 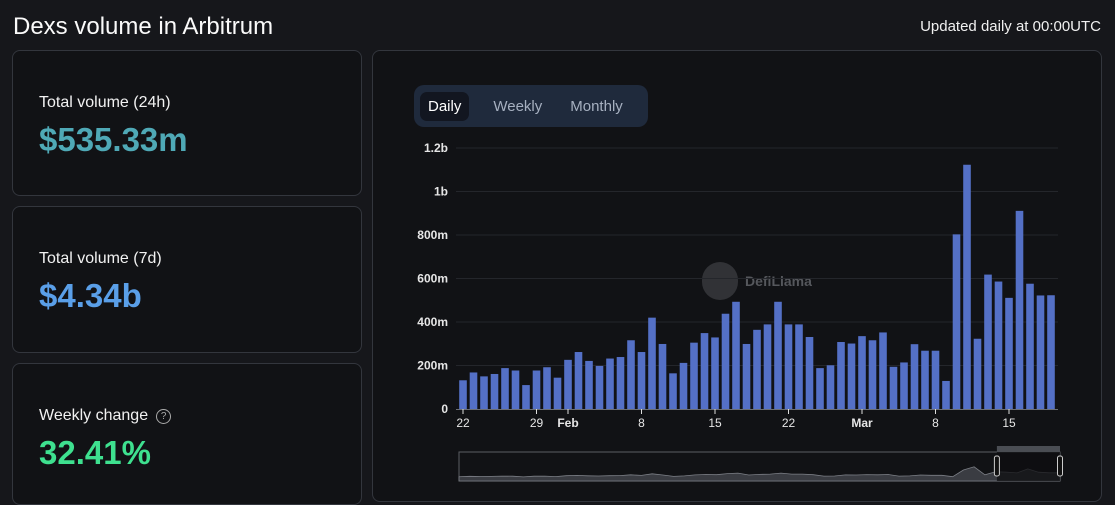 What do you see at coordinates (778, 281) in the screenshot?
I see `watermark-text: DefiLlama` at bounding box center [778, 281].